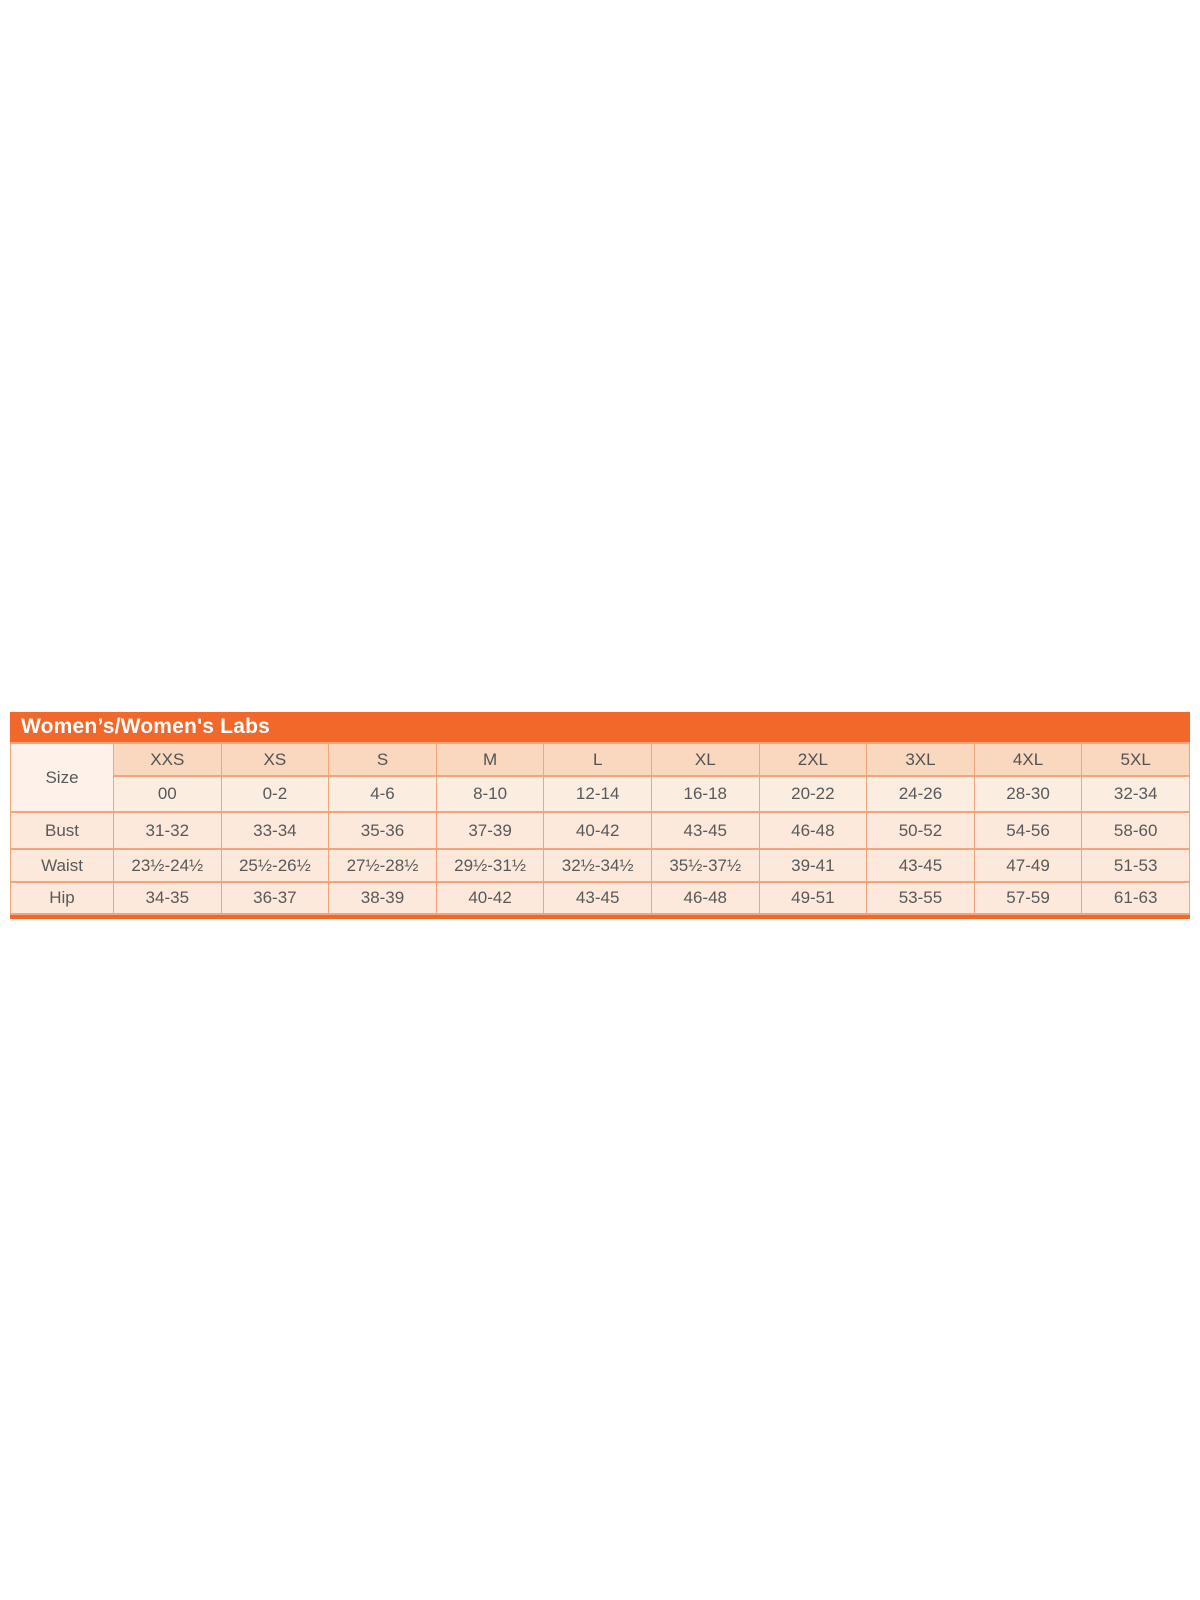 Image resolution: width=1200 pixels, height=1600 pixels. What do you see at coordinates (62, 865) in the screenshot?
I see `row-label-waist: Waist` at bounding box center [62, 865].